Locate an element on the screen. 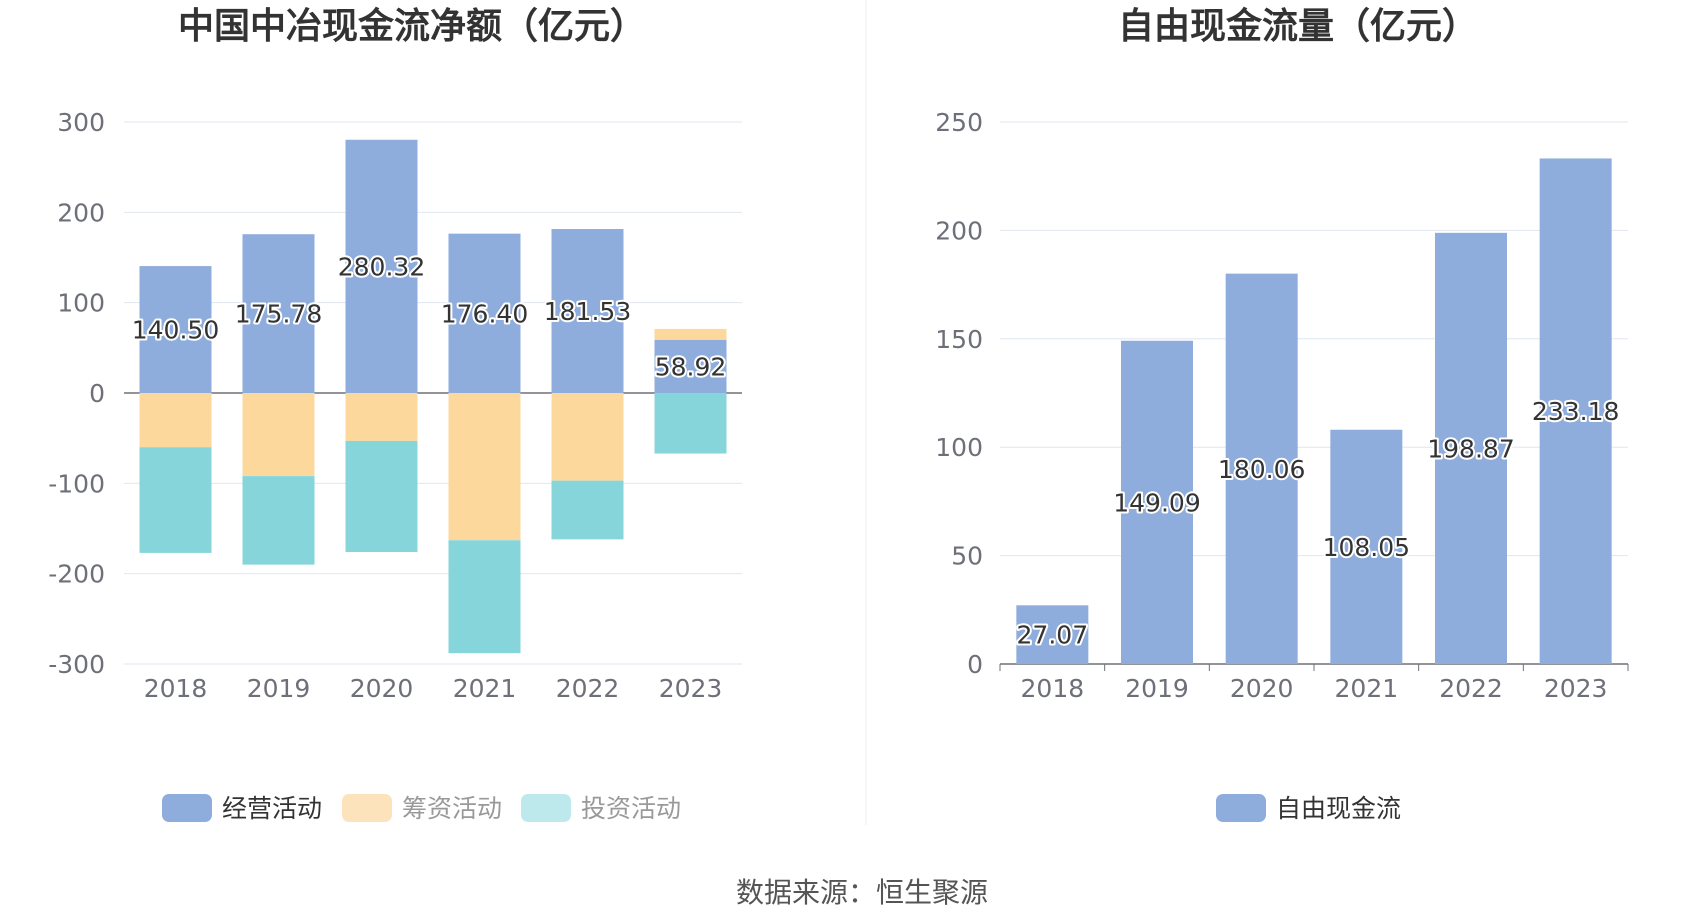  chart-title: 自由现金流量（亿元） is located at coordinates (1298, 26).